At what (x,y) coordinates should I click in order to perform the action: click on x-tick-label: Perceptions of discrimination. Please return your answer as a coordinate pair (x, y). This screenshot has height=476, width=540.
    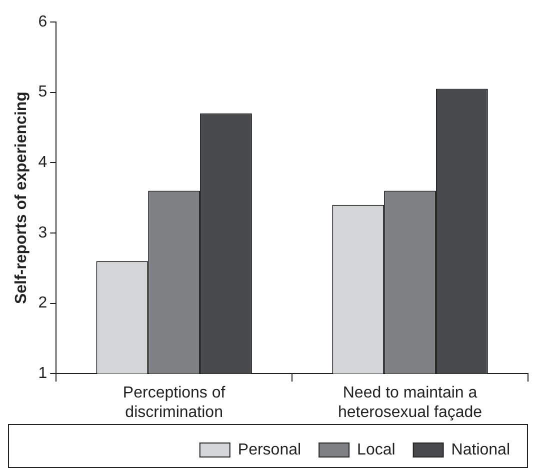
    Looking at the image, I should click on (174, 402).